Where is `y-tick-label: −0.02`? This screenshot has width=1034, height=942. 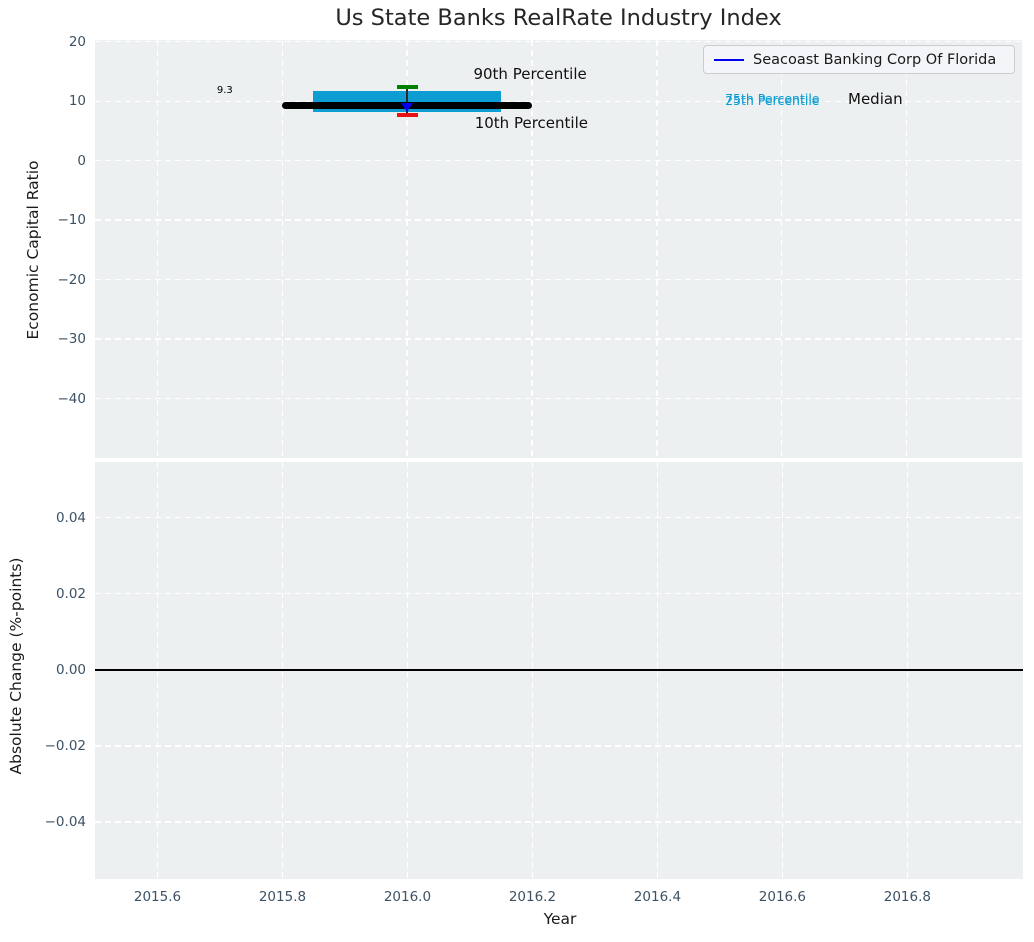
y-tick-label: −0.02 is located at coordinates (65, 745).